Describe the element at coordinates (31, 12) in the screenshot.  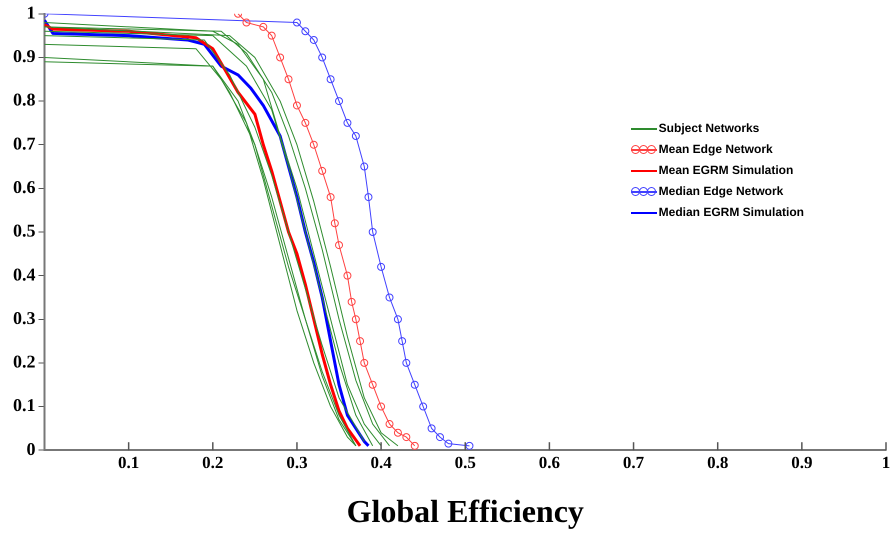
I see `y-tick-label: 1` at that location.